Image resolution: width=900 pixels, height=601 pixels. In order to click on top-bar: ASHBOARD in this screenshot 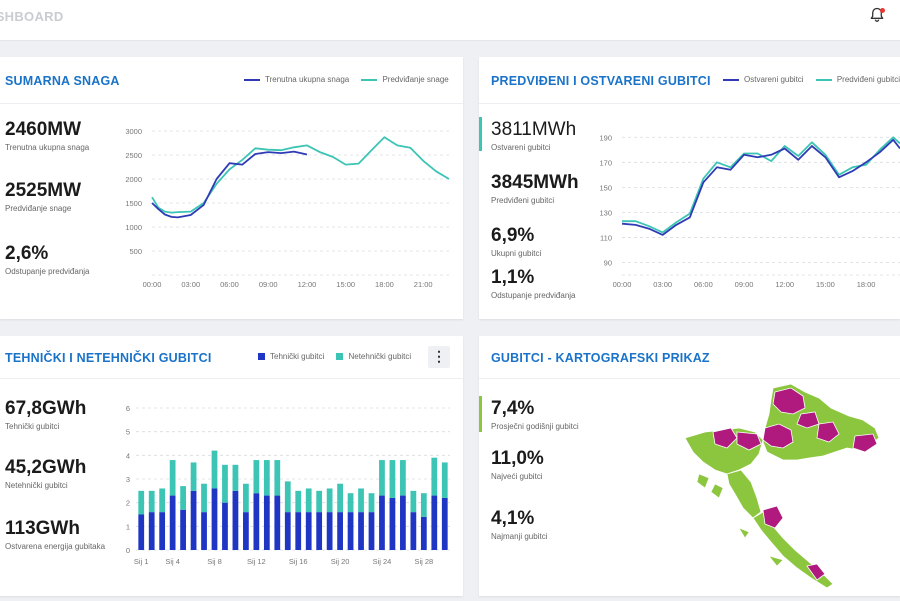, I will do `click(450, 20)`.